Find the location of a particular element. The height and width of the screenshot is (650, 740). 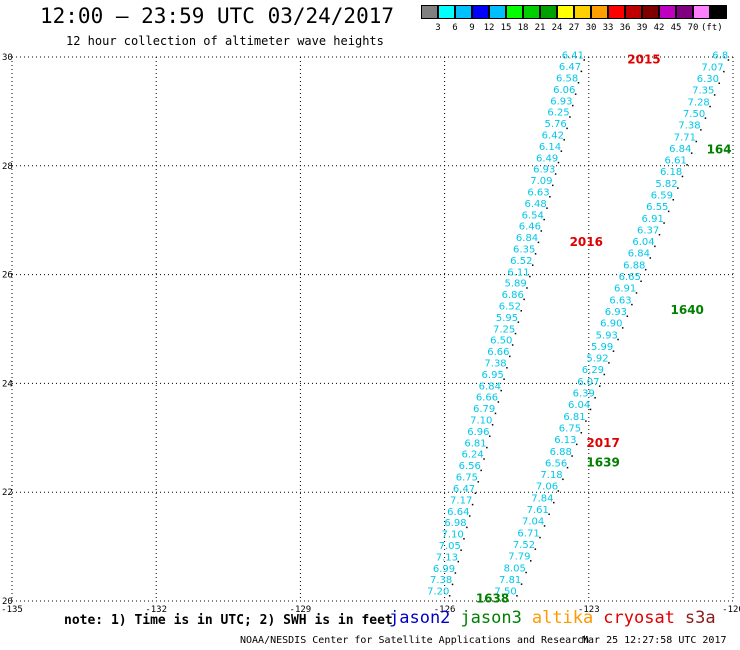

pass-time-label: 2016 is located at coordinates (586, 242).